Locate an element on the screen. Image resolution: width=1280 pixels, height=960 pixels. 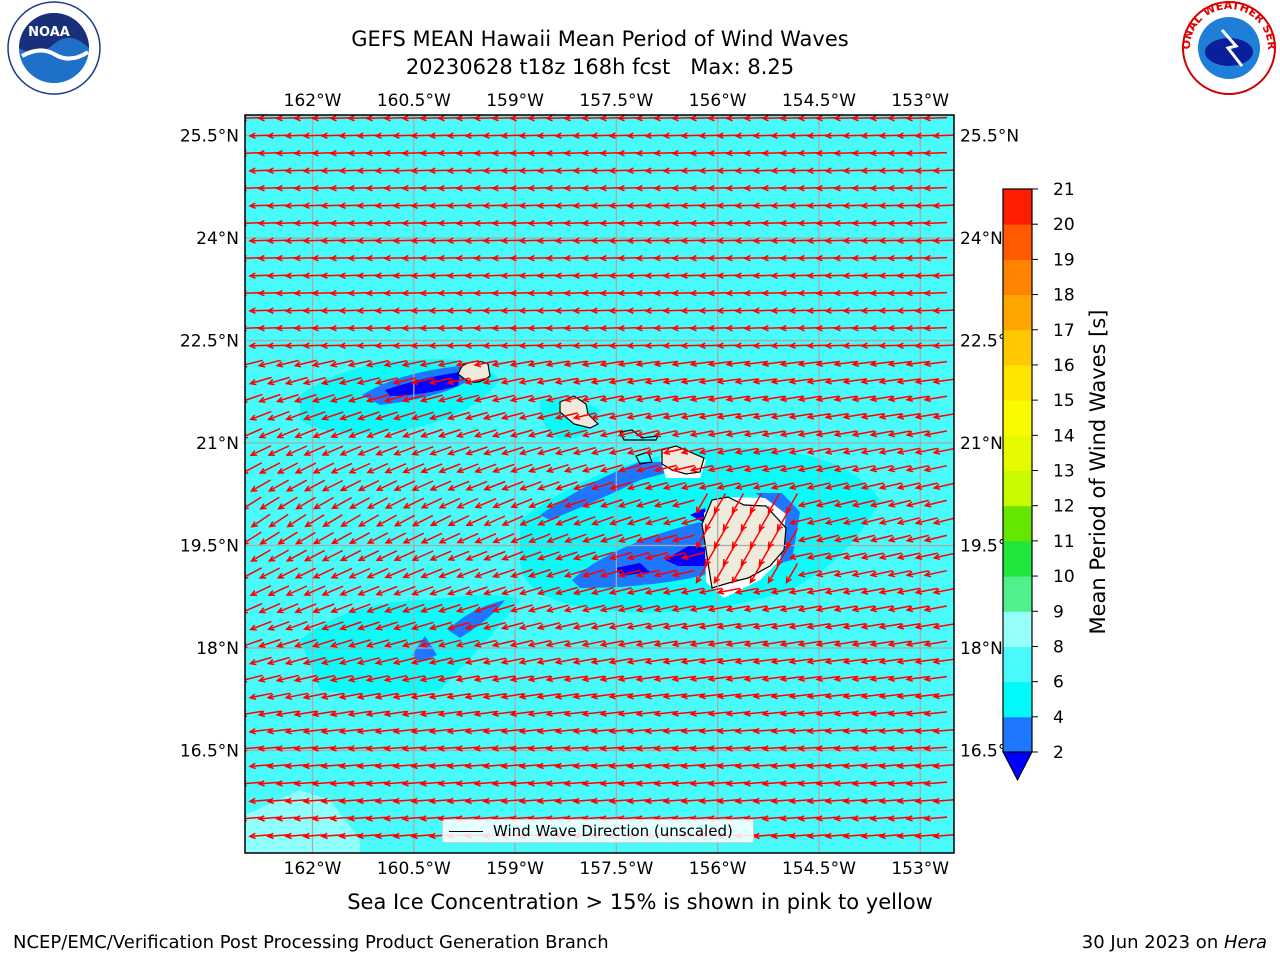
lat-tick-label: 19.5°N is located at coordinates (209, 547).